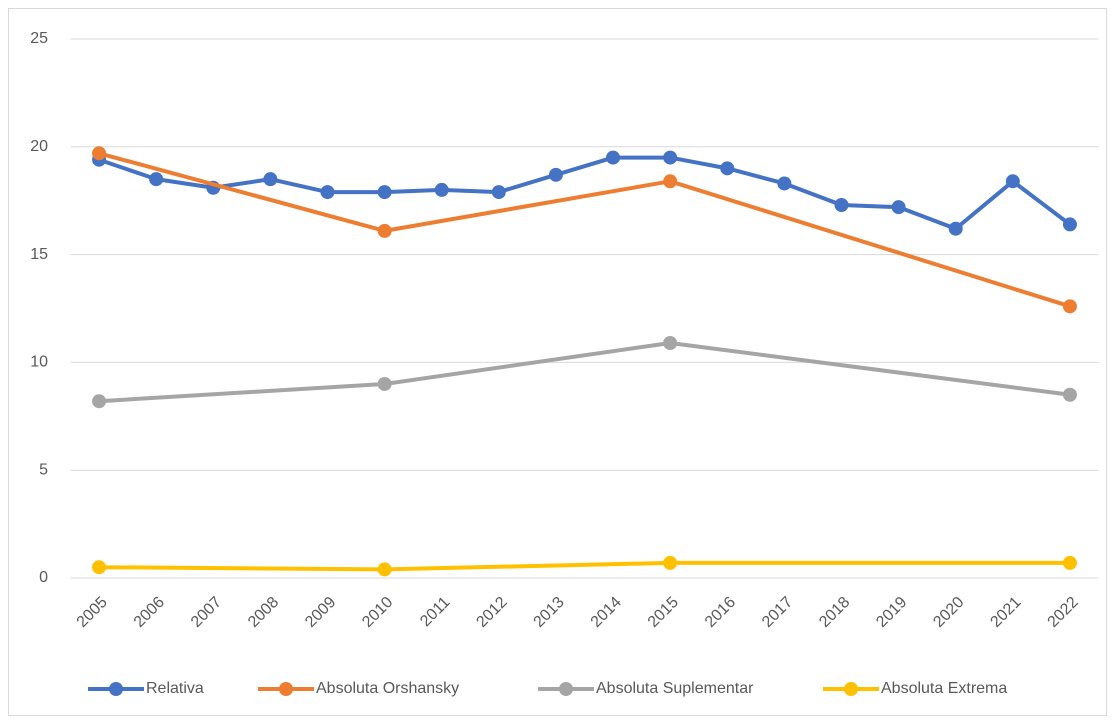  What do you see at coordinates (175, 688) in the screenshot?
I see `legend-label: Relativa` at bounding box center [175, 688].